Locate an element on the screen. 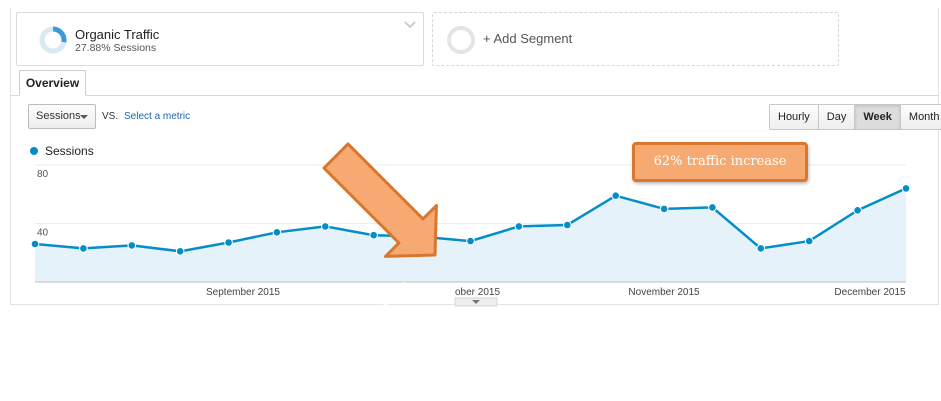 Image resolution: width=941 pixels, height=401 pixels. granularity-hourly-button: Hourly is located at coordinates (794, 117).